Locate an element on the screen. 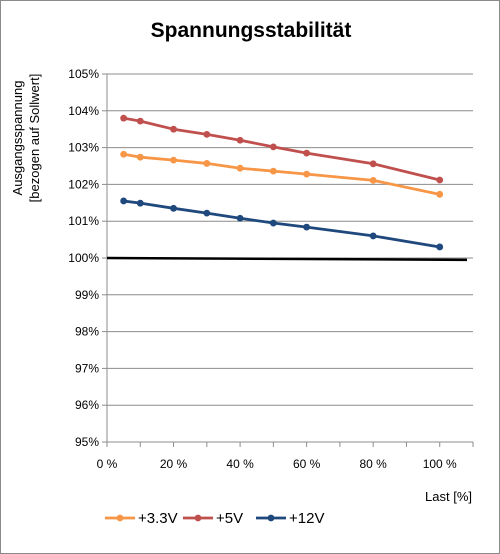 The height and width of the screenshot is (554, 500). reference-layer is located at coordinates (287, 259).